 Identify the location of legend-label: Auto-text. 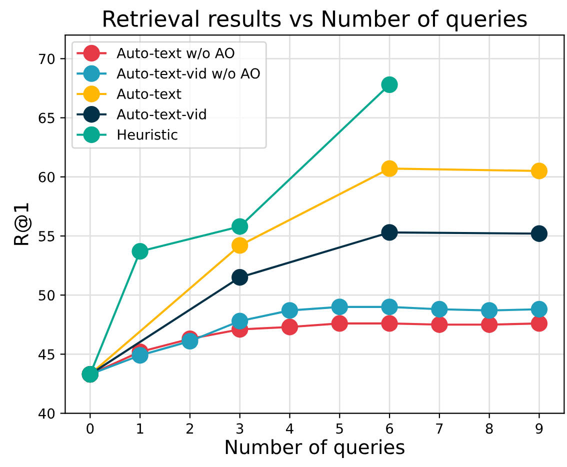
(149, 94).